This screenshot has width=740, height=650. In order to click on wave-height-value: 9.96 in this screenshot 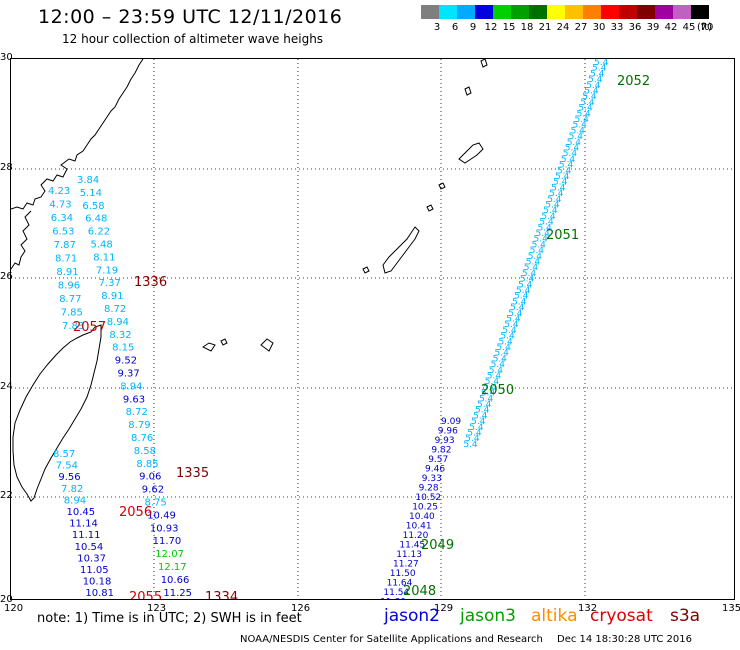, I will do `click(448, 432)`.